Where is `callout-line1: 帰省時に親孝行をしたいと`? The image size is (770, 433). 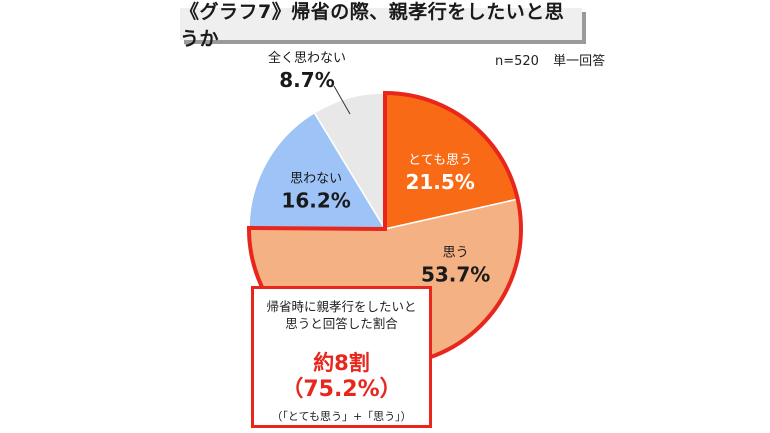 callout-line1: 帰省時に親孝行をしたいと is located at coordinates (341, 306).